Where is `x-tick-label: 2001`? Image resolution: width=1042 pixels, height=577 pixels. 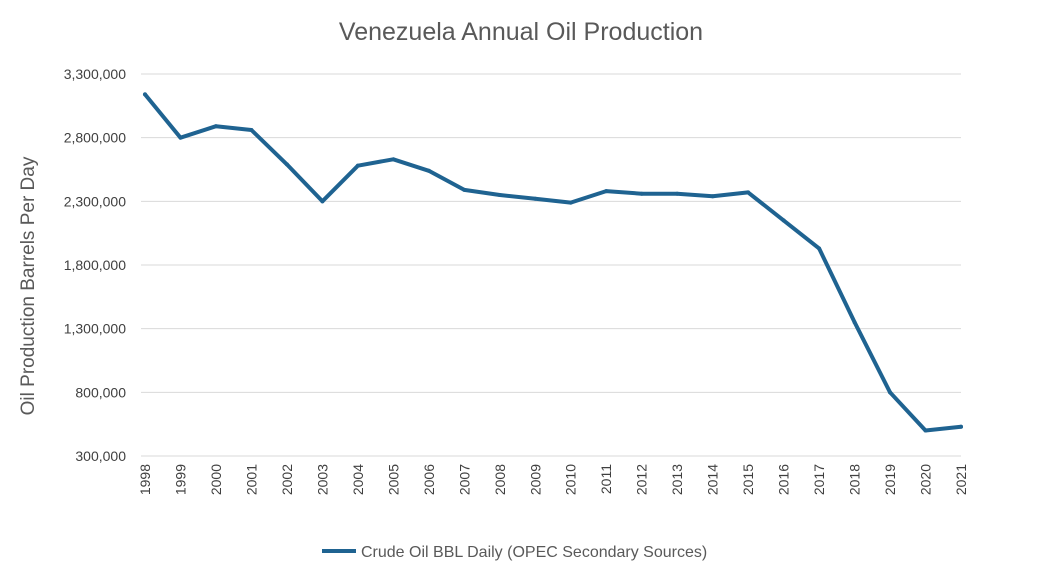 x-tick-label: 2001 is located at coordinates (251, 479).